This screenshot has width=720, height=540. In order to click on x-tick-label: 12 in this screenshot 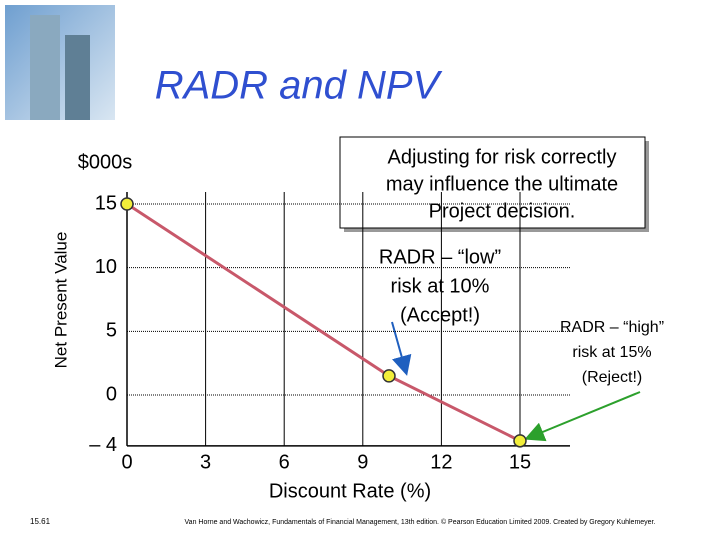, I will do `click(441, 462)`.